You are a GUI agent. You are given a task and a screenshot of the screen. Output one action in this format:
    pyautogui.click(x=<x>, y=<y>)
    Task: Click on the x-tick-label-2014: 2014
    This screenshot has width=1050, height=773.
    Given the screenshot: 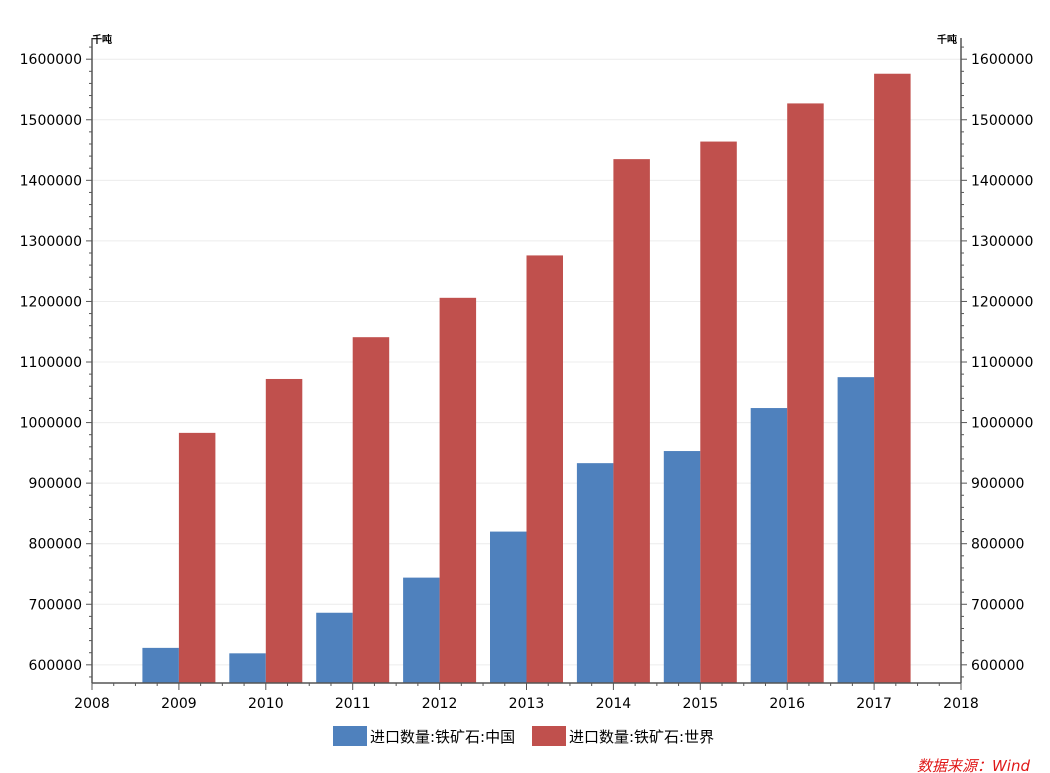 What is the action you would take?
    pyautogui.click(x=614, y=704)
    